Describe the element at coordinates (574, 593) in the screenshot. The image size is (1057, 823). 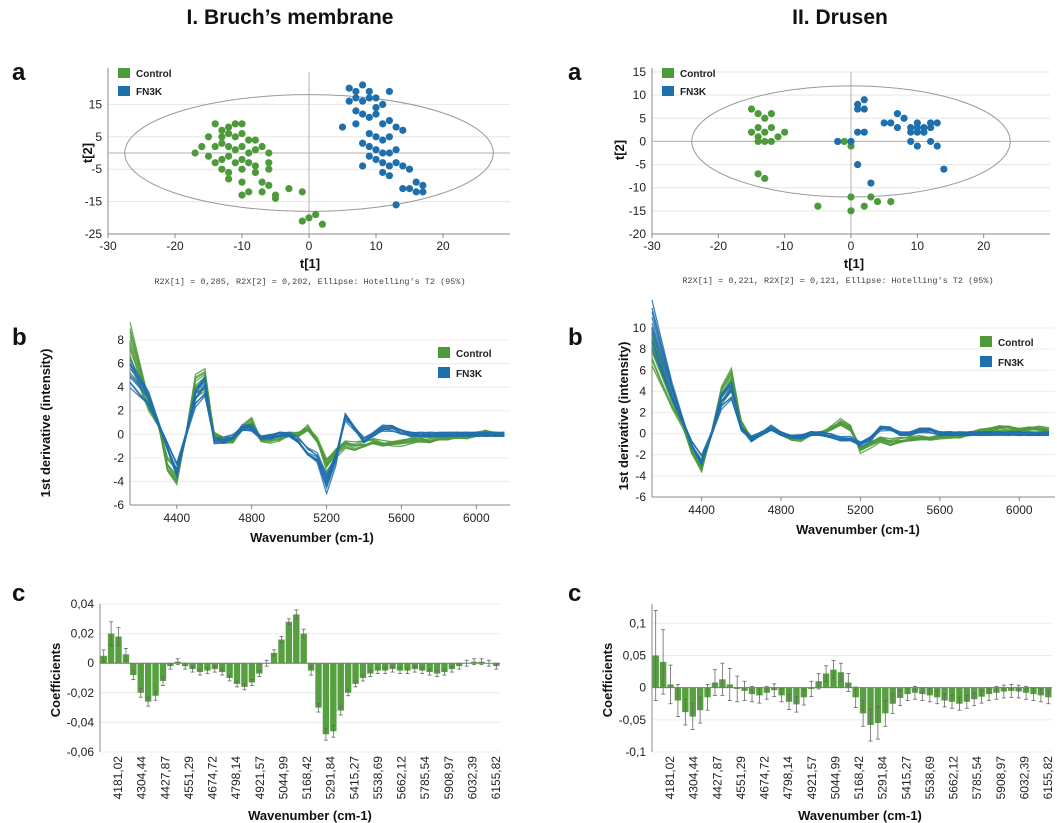
I see `panel-label-ii-c: c` at that location.